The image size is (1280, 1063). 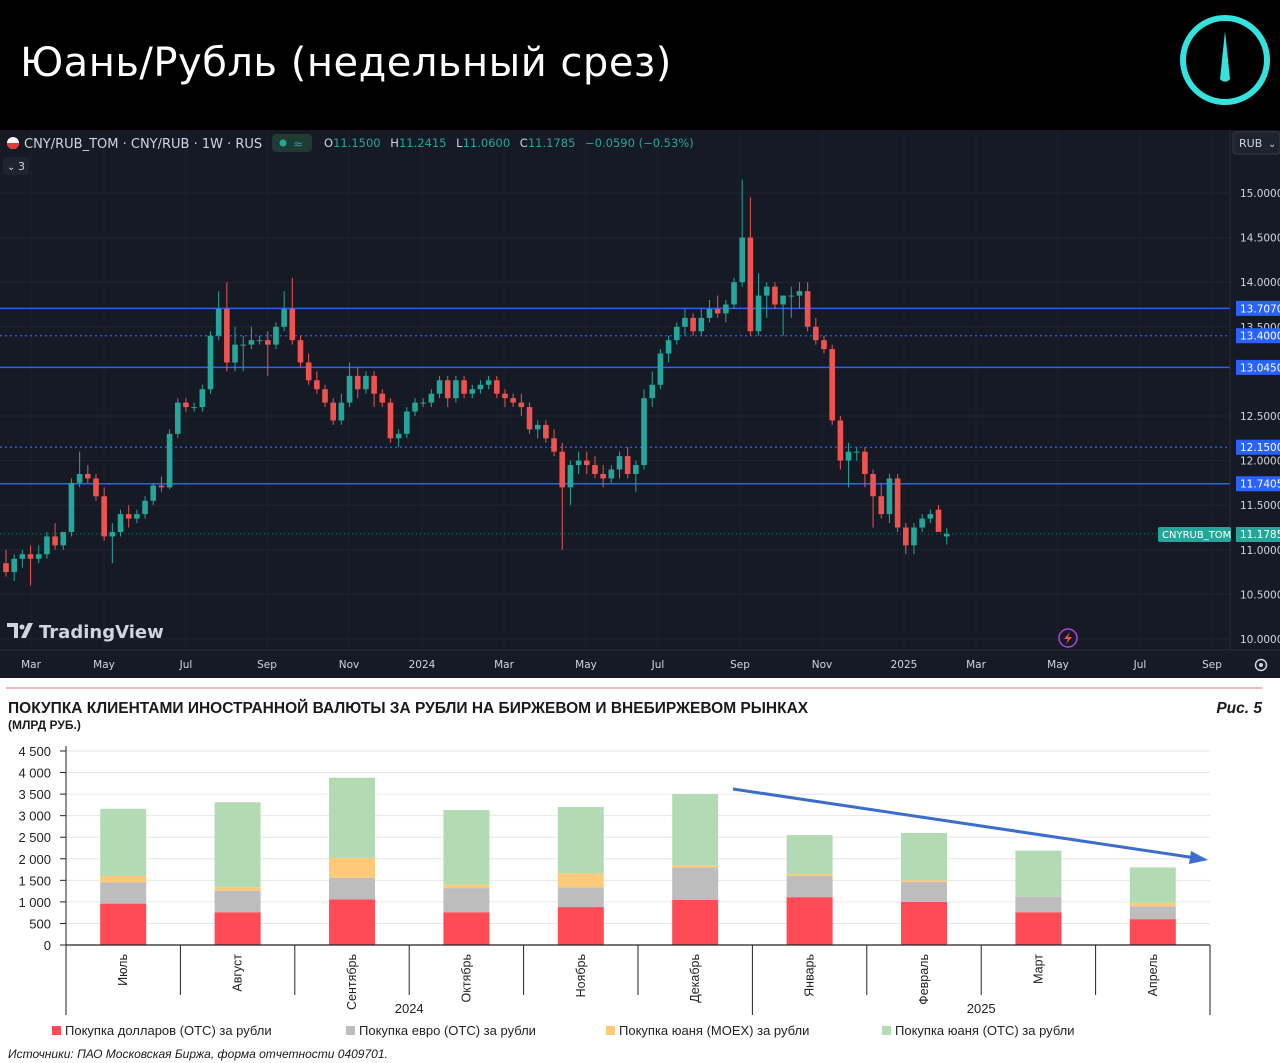 What do you see at coordinates (1068, 638) in the screenshot?
I see `lightning-icon` at bounding box center [1068, 638].